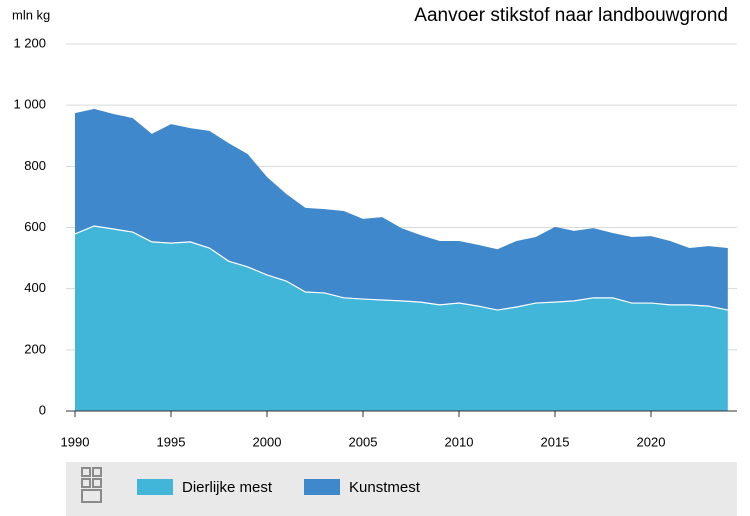 Image resolution: width=750 pixels, height=516 pixels. Describe the element at coordinates (29, 42) in the screenshot. I see `y-tick-label: 1 200` at that location.